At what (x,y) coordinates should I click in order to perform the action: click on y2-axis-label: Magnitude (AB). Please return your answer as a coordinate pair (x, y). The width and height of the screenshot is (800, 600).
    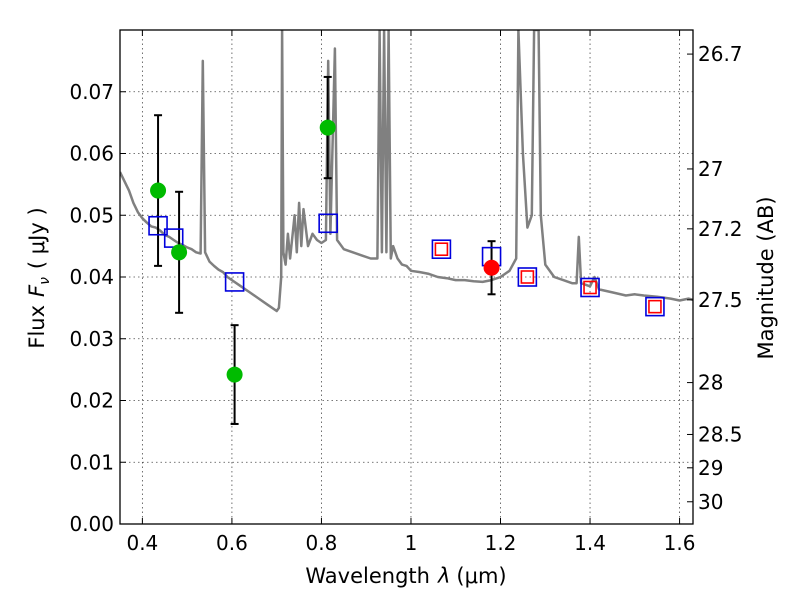
    Looking at the image, I should click on (766, 277).